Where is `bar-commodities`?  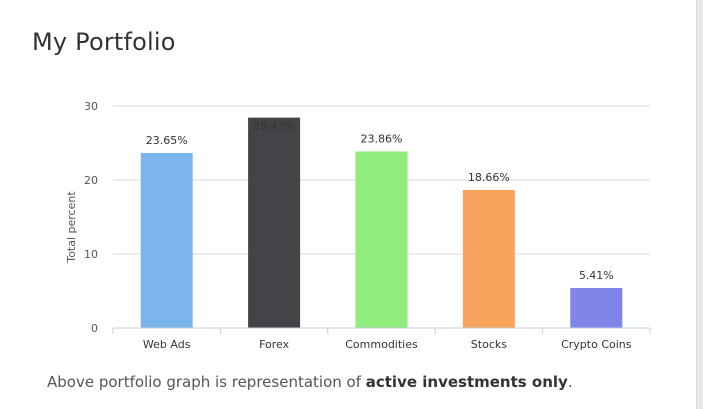 bar-commodities is located at coordinates (381, 239).